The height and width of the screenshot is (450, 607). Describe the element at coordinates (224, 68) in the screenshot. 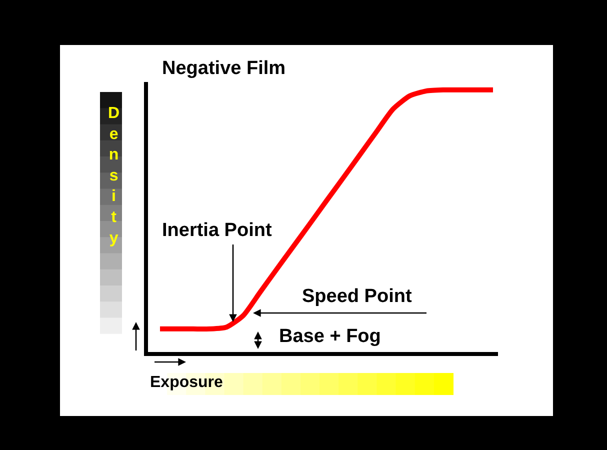

I see `chart-title: Negative Film` at that location.